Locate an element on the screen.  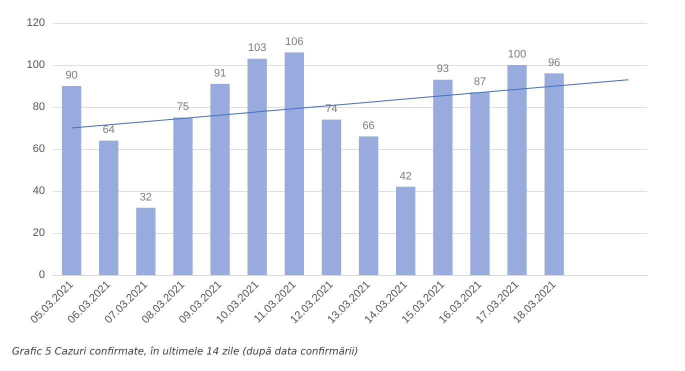
y-tick-label: 120 is located at coordinates (35, 23).